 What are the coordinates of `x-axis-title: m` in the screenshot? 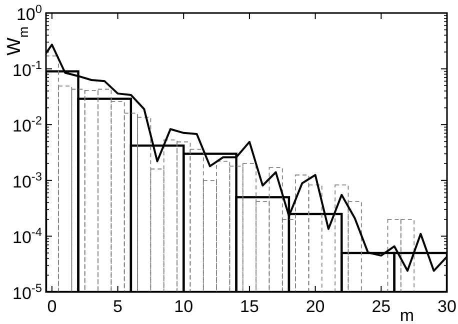 It's located at (407, 315).